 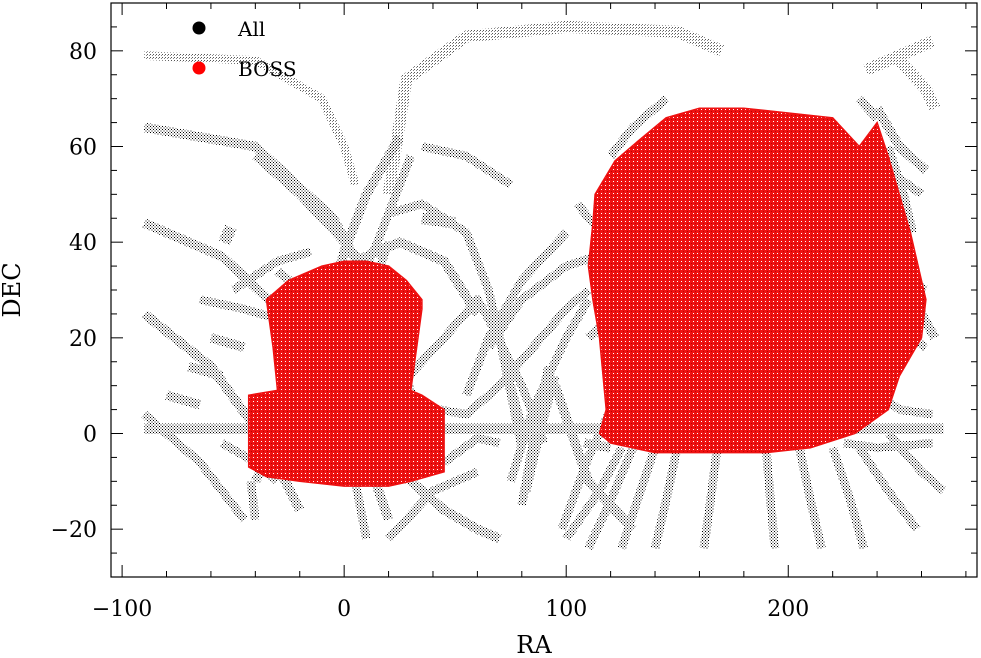 I want to click on x-tick-label: 100, so click(x=566, y=609).